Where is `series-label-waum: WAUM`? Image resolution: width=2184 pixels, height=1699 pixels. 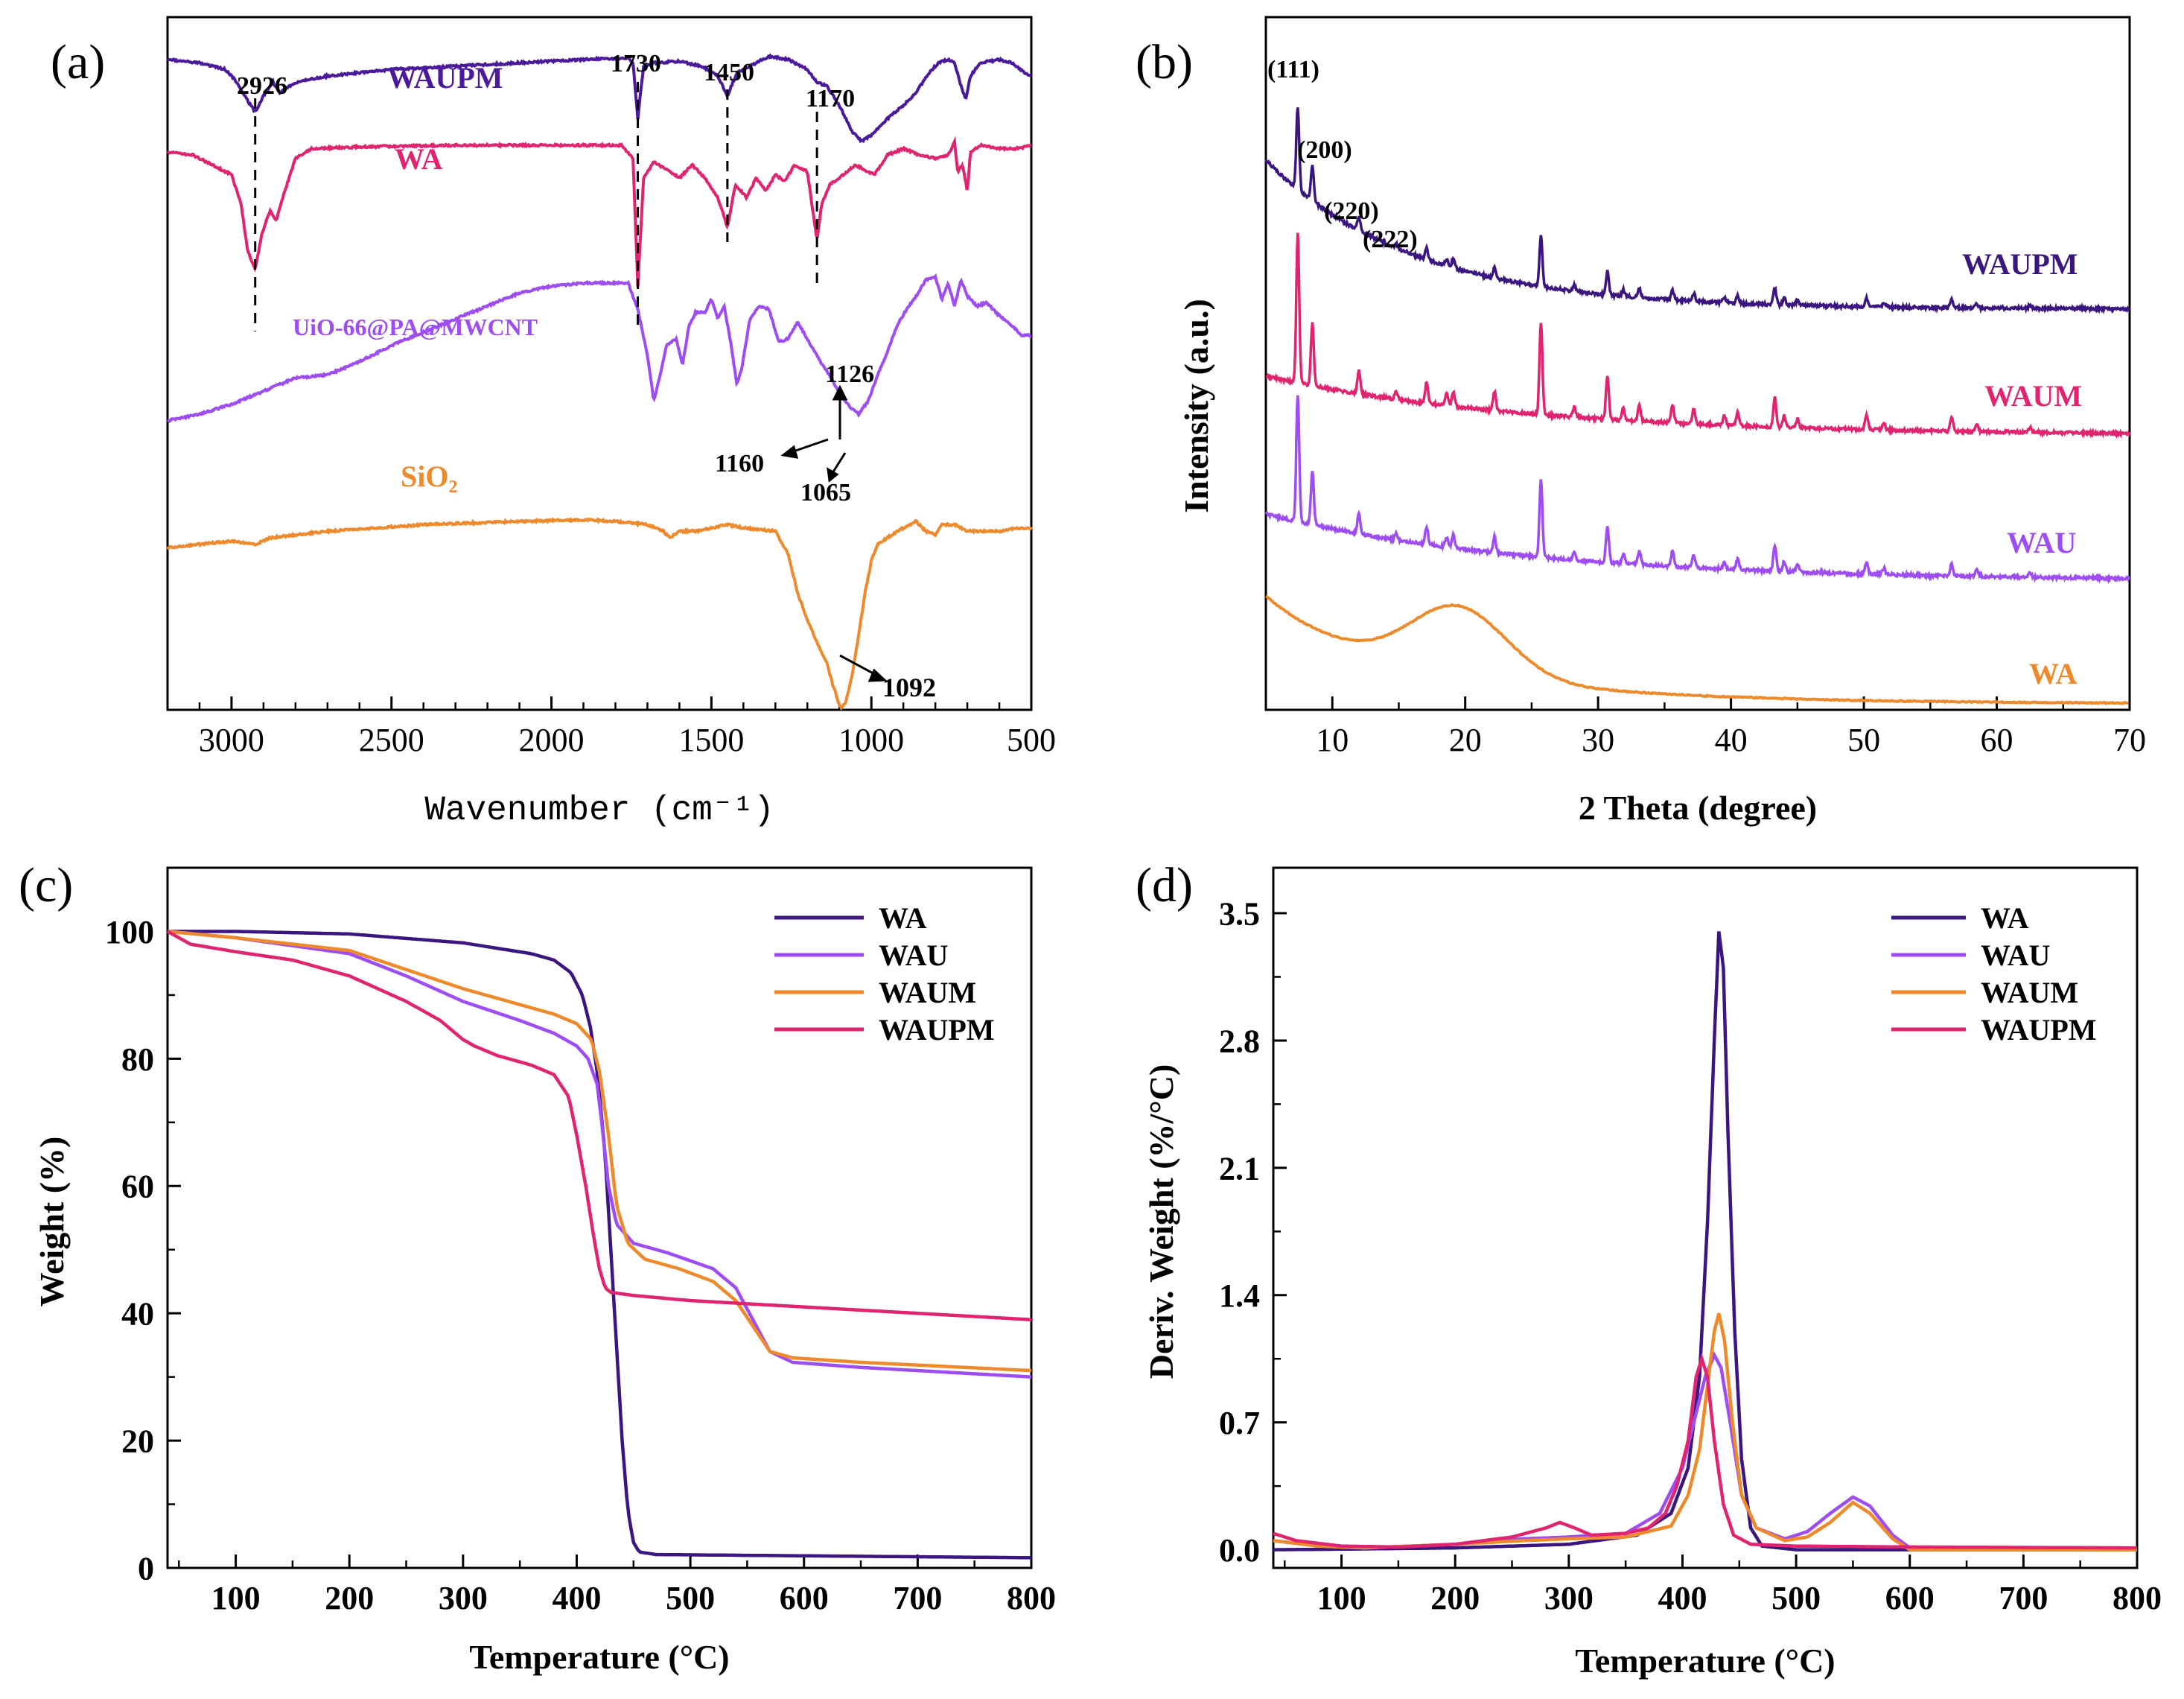 series-label-waum: WAUM is located at coordinates (2033, 396).